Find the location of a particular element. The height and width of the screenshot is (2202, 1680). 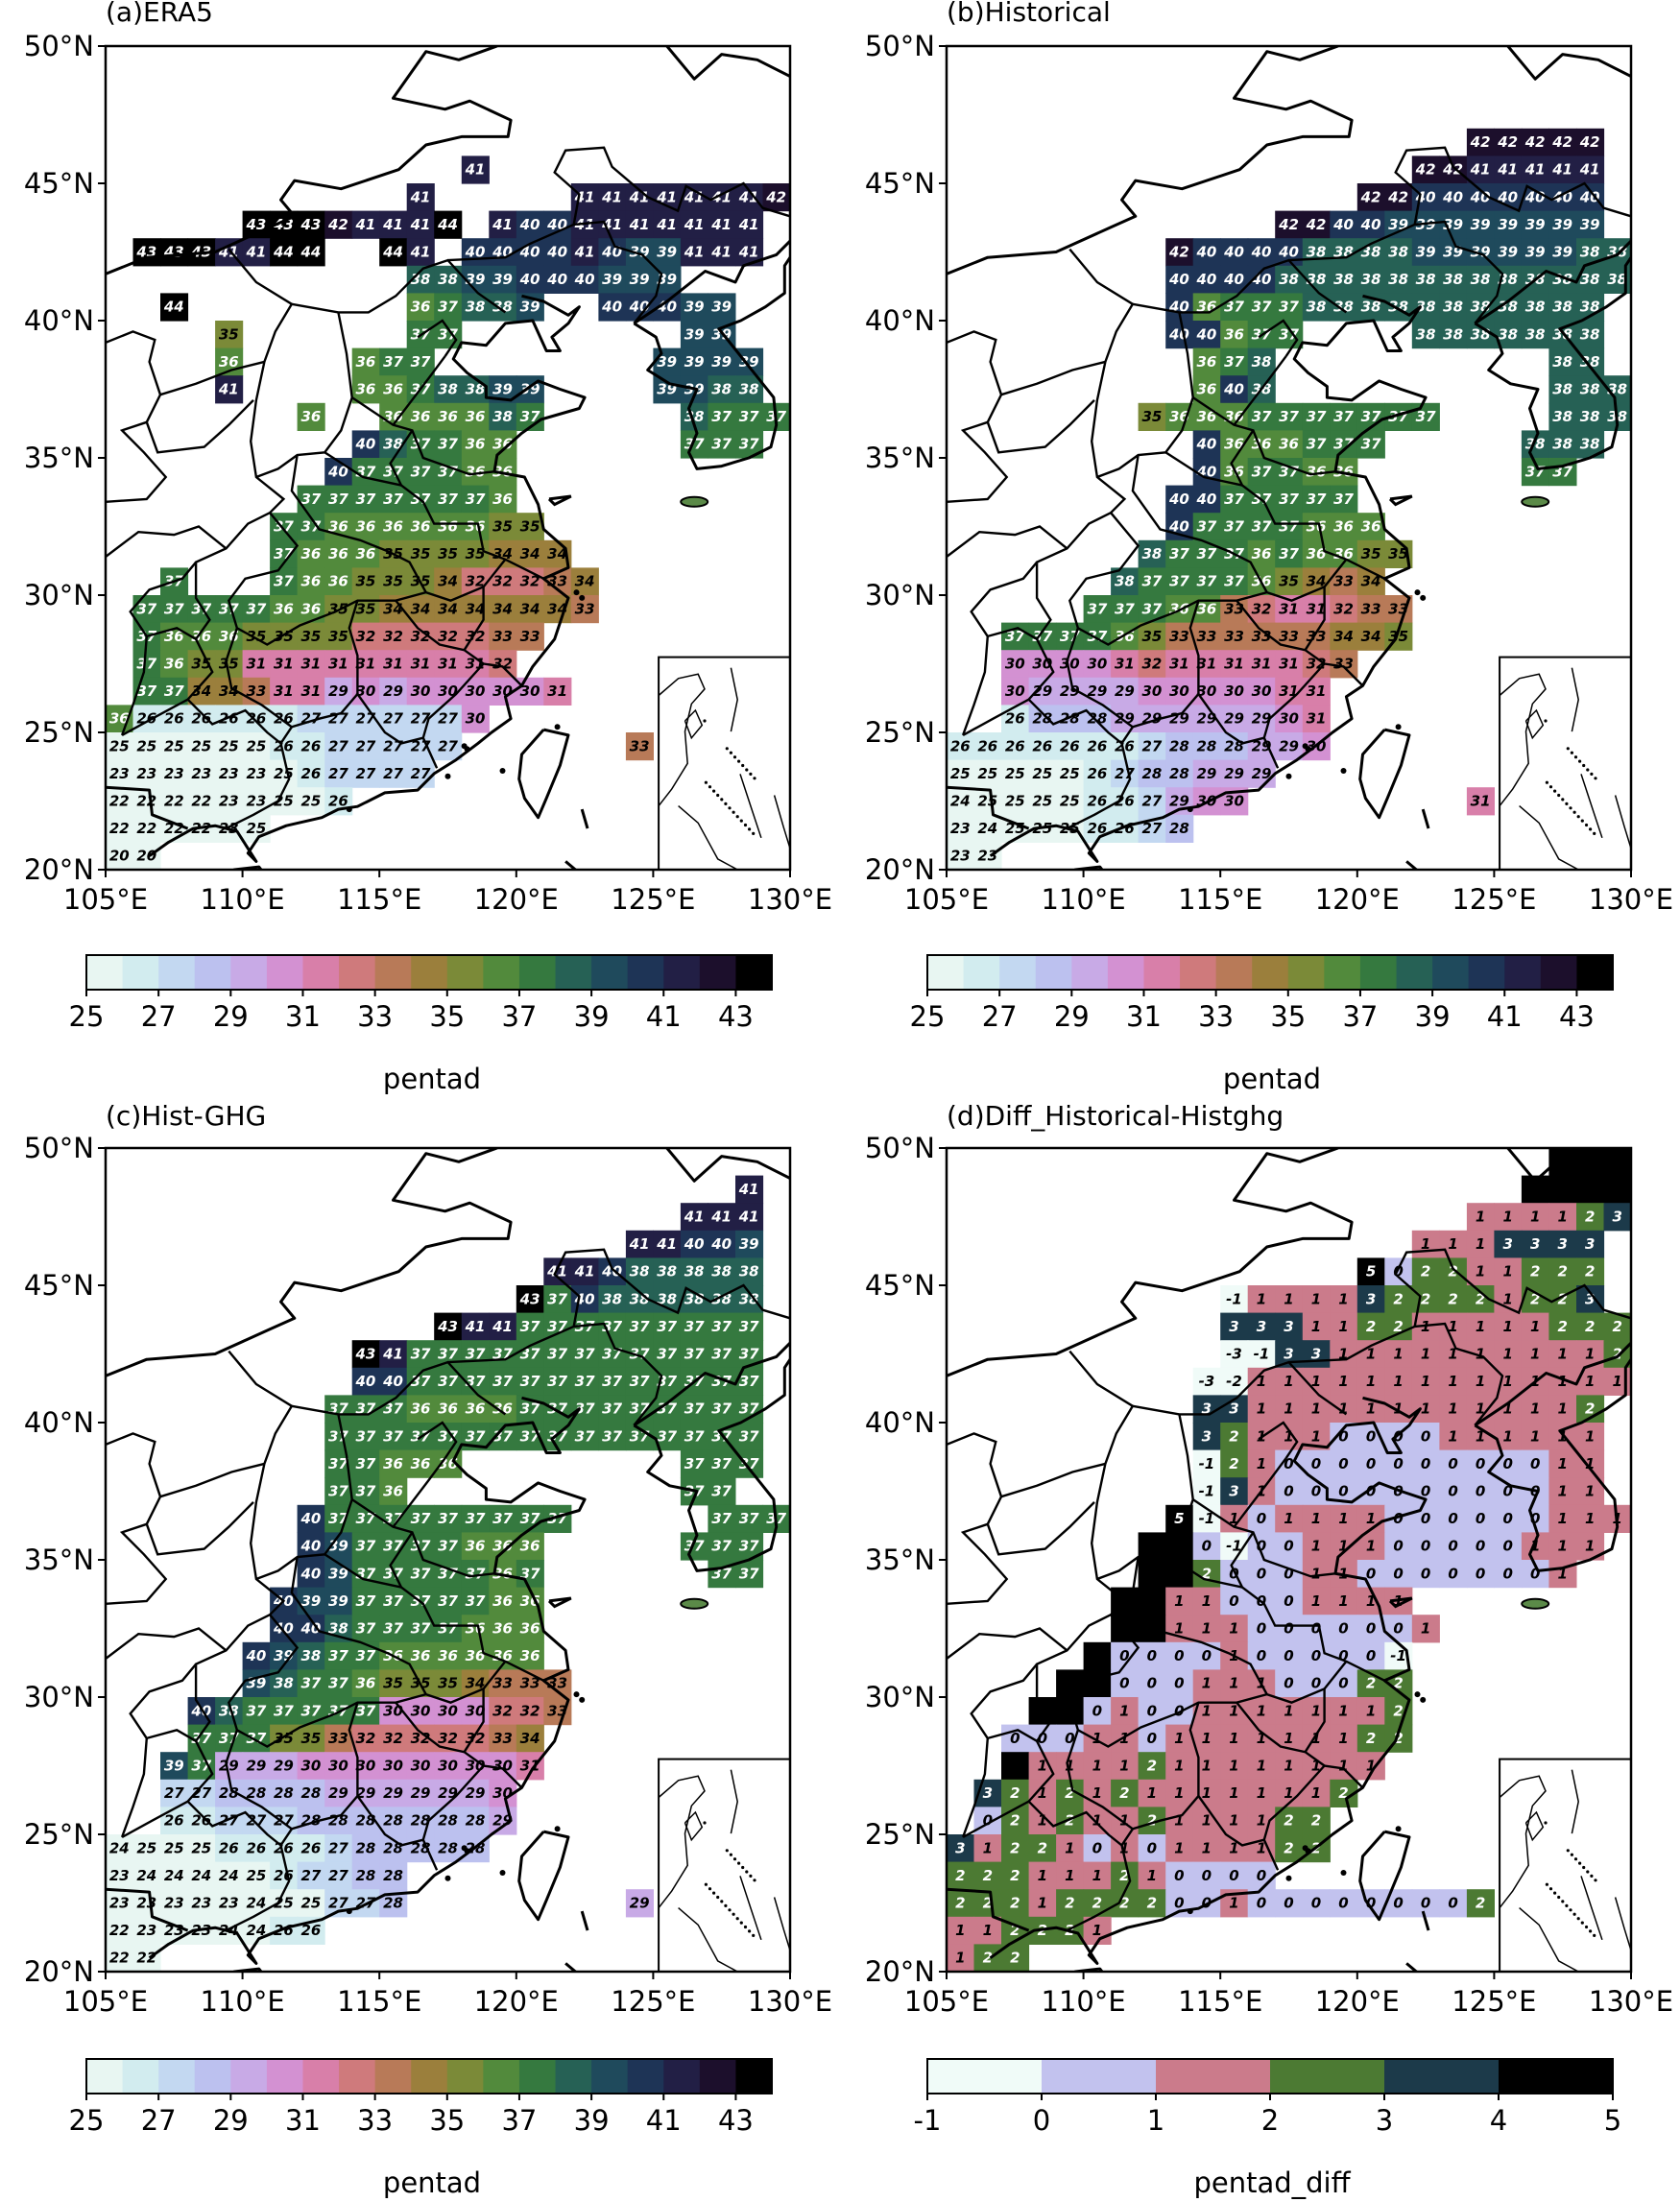

cell-value-label: 35 is located at coordinates (448, 1683).